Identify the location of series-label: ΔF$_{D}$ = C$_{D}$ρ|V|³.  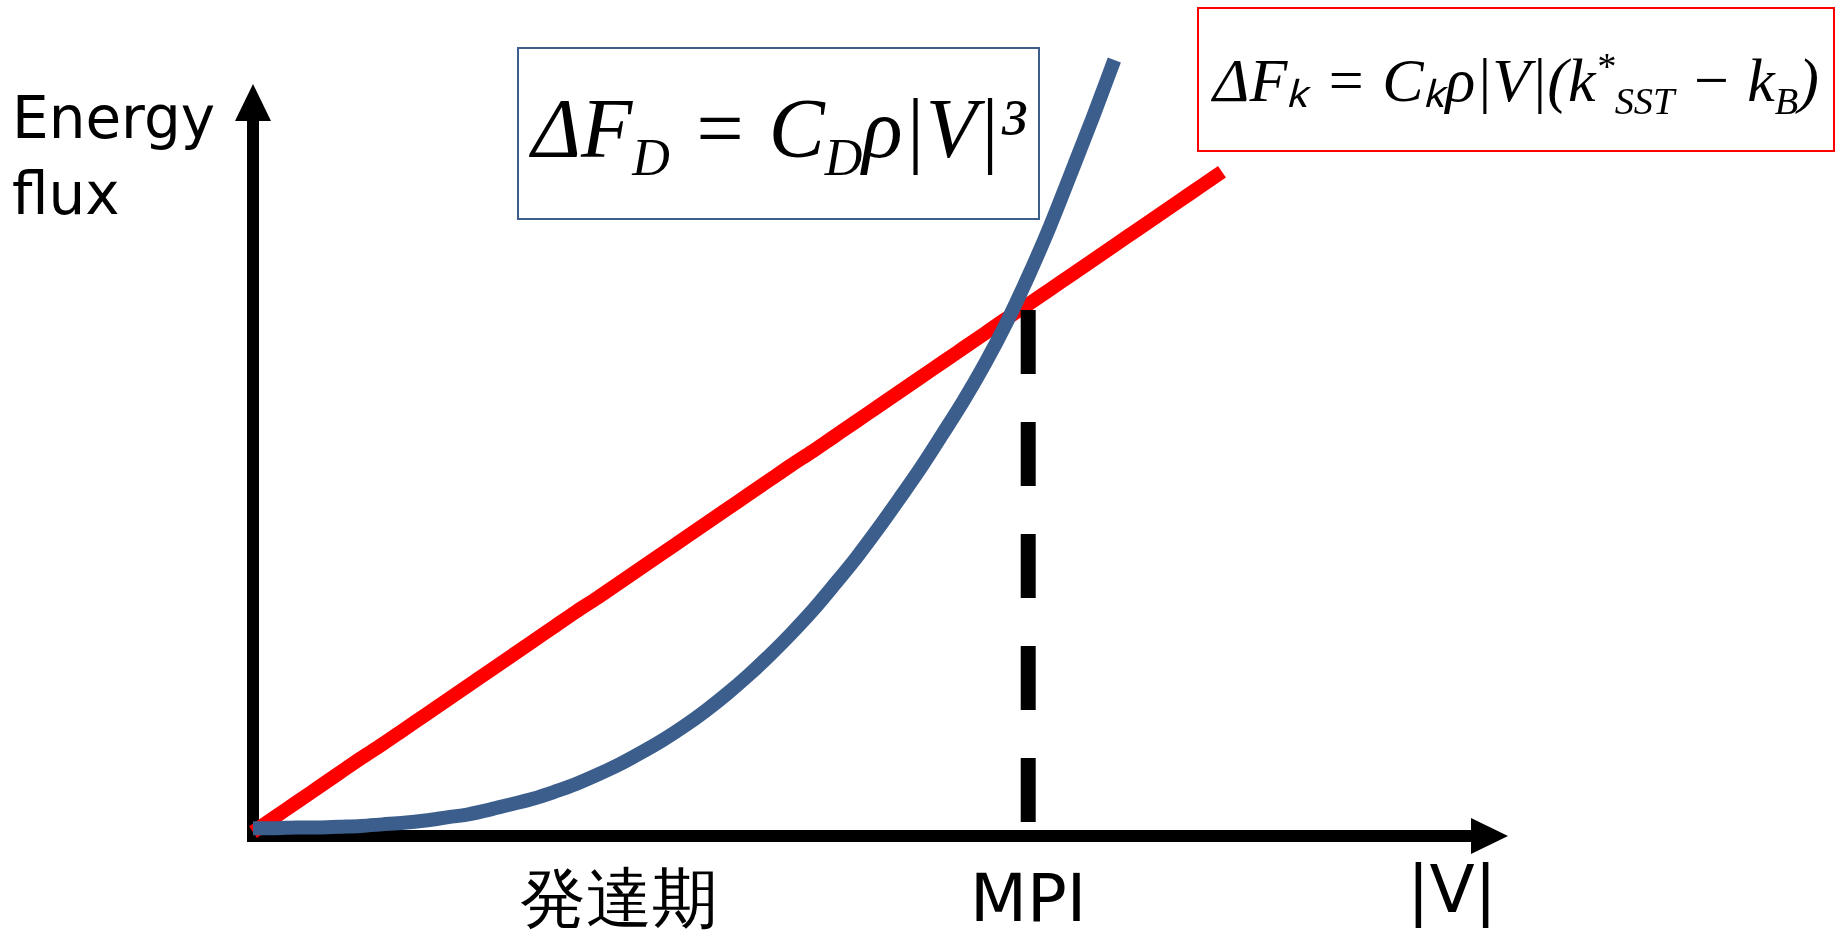
(778, 134).